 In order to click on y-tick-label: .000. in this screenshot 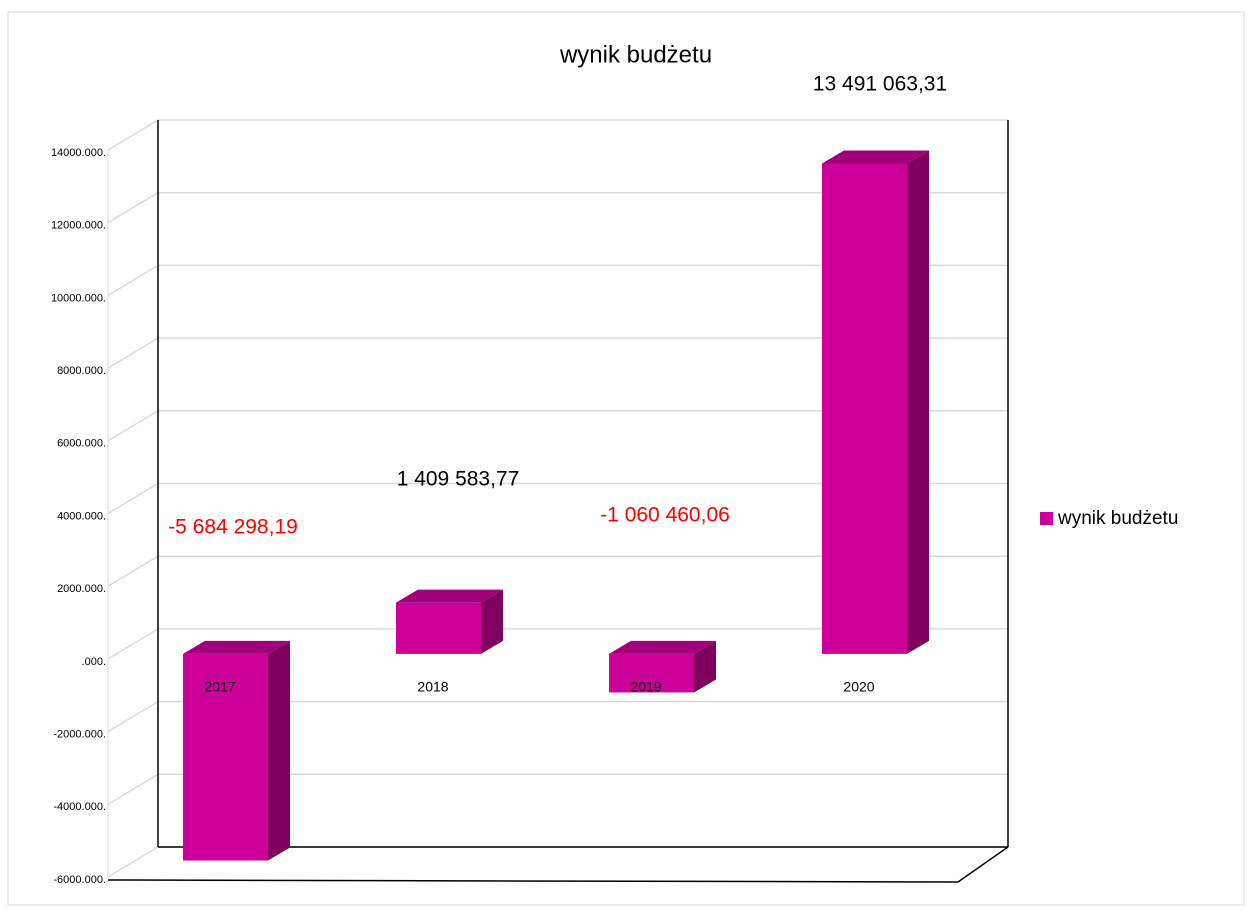, I will do `click(94, 662)`.